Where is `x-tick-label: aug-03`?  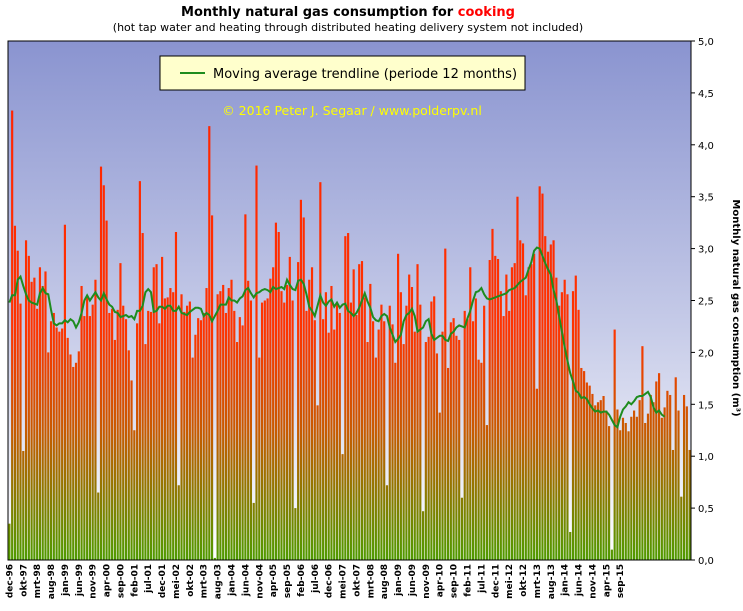
x-tick-label: aug-03 is located at coordinates (219, 581).